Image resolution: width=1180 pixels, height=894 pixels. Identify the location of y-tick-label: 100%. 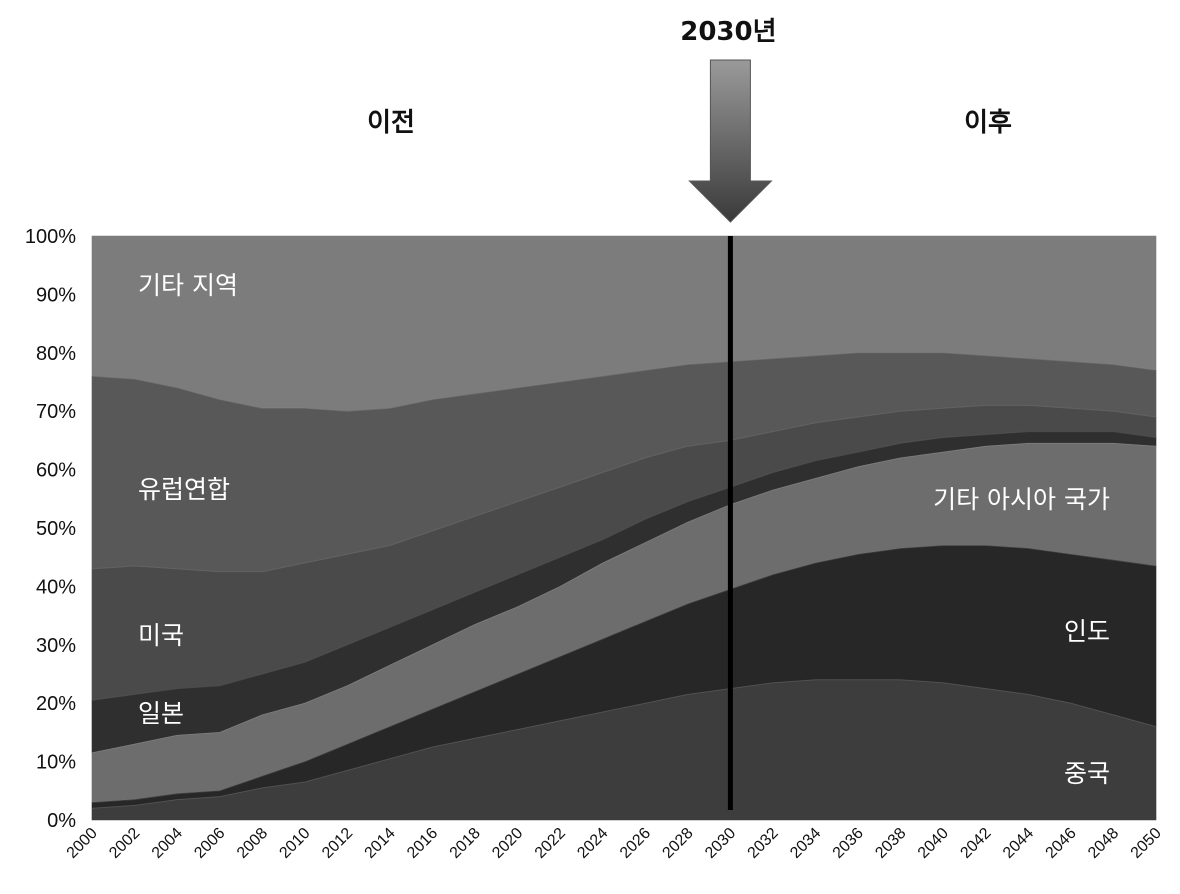
(50, 237).